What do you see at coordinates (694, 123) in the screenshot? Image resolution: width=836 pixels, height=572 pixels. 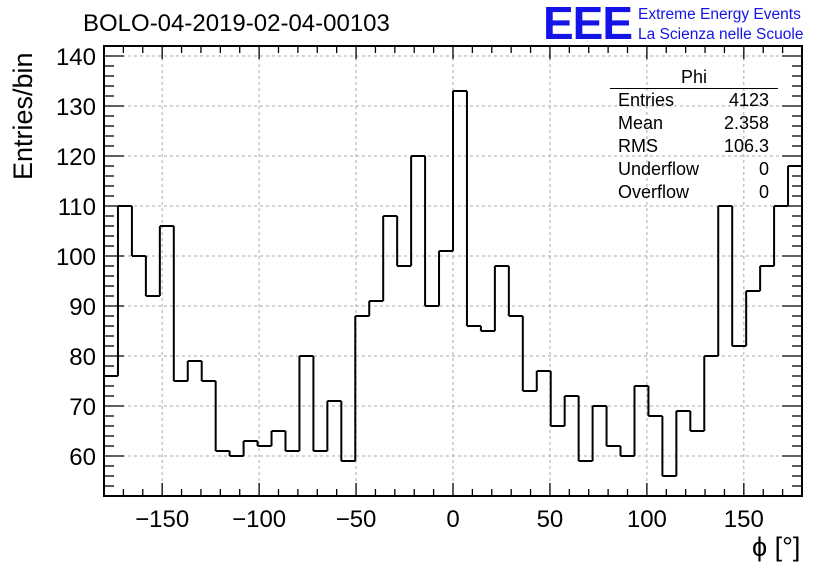 I see `stats-row-mean: Mean 2.358` at bounding box center [694, 123].